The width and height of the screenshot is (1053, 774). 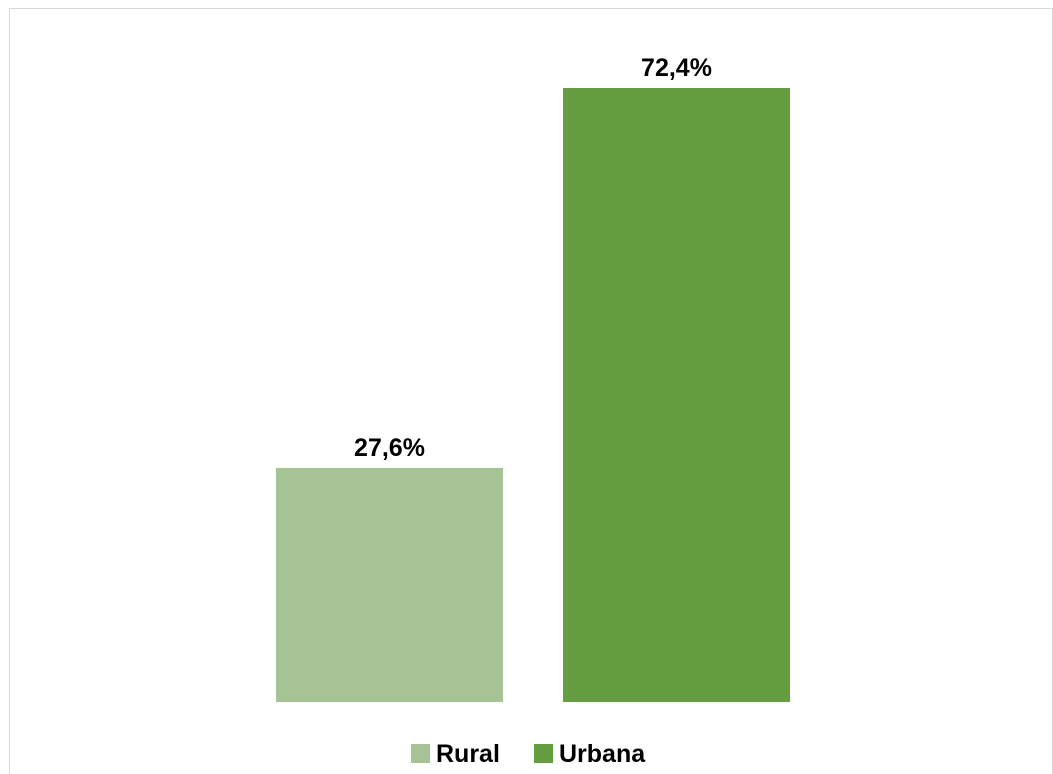 What do you see at coordinates (389, 584) in the screenshot?
I see `bar-rural` at bounding box center [389, 584].